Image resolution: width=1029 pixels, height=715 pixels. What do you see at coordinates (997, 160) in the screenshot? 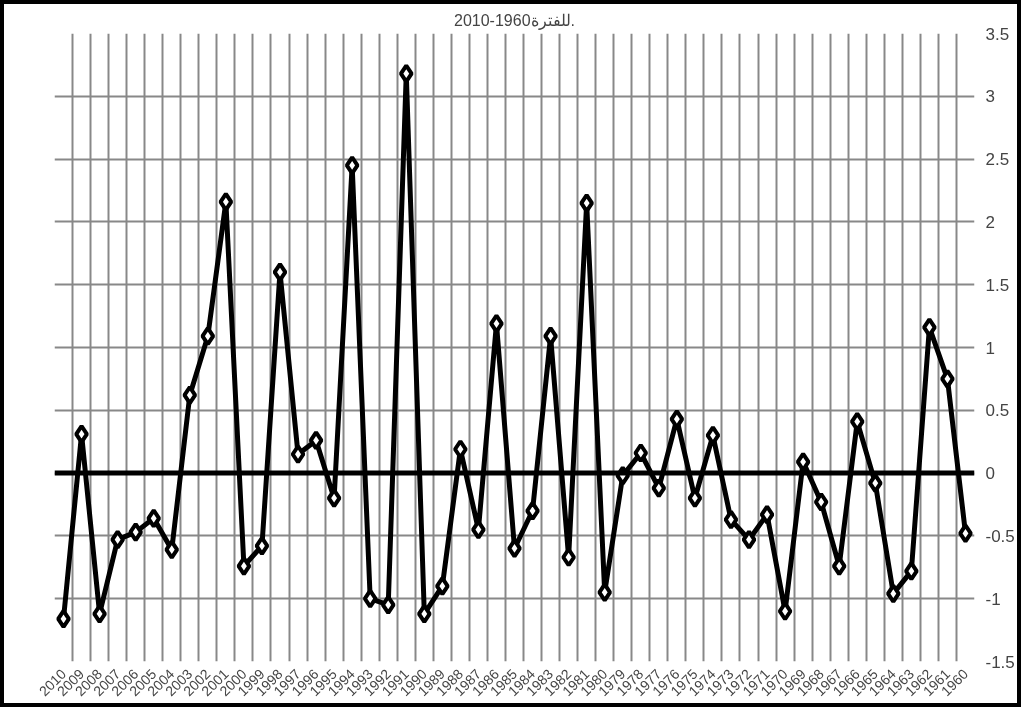
I see `y-tick-label: 2.5` at bounding box center [997, 160].